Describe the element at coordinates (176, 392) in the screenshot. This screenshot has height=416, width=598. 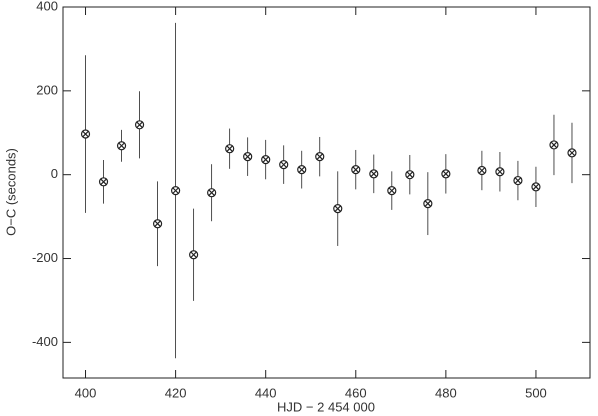
I see `x-tick-label: 420` at that location.